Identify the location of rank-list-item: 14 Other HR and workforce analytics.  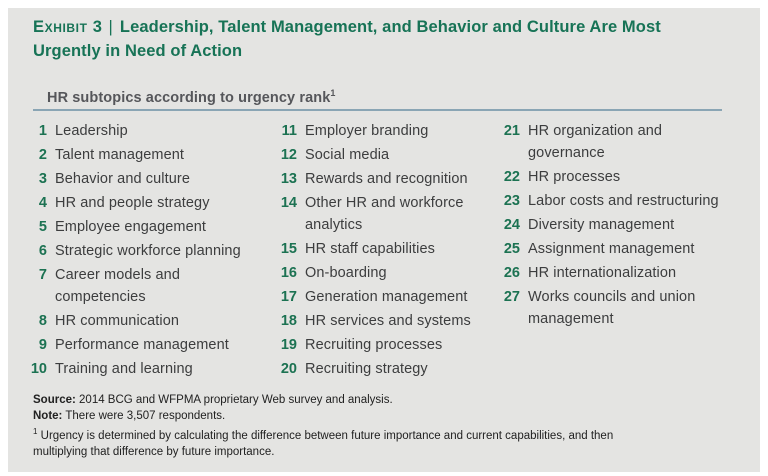
(388, 214).